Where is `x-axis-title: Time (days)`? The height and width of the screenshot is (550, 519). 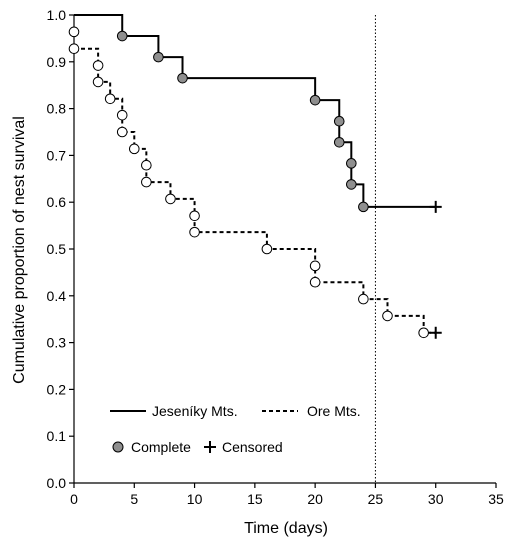
x-axis-title: Time (days) is located at coordinates (286, 528).